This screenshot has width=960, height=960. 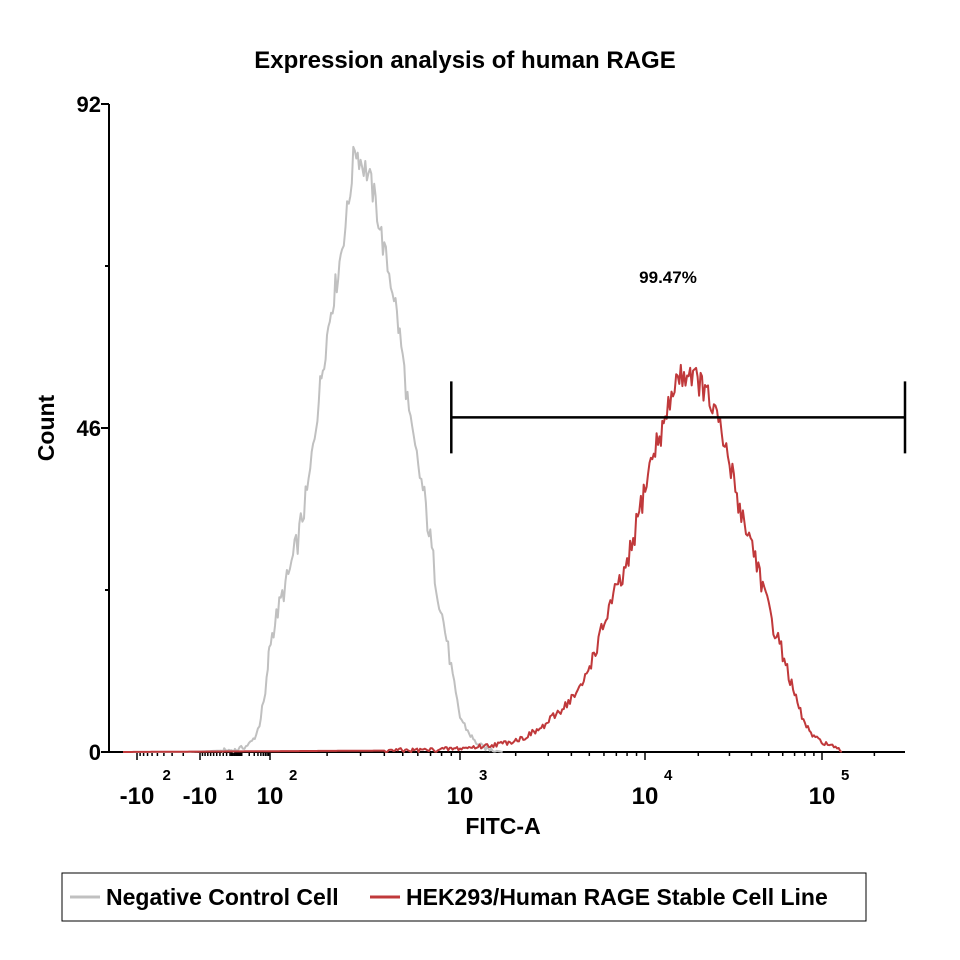 I want to click on gate-percentage-label: 99.47%, so click(x=668, y=277).